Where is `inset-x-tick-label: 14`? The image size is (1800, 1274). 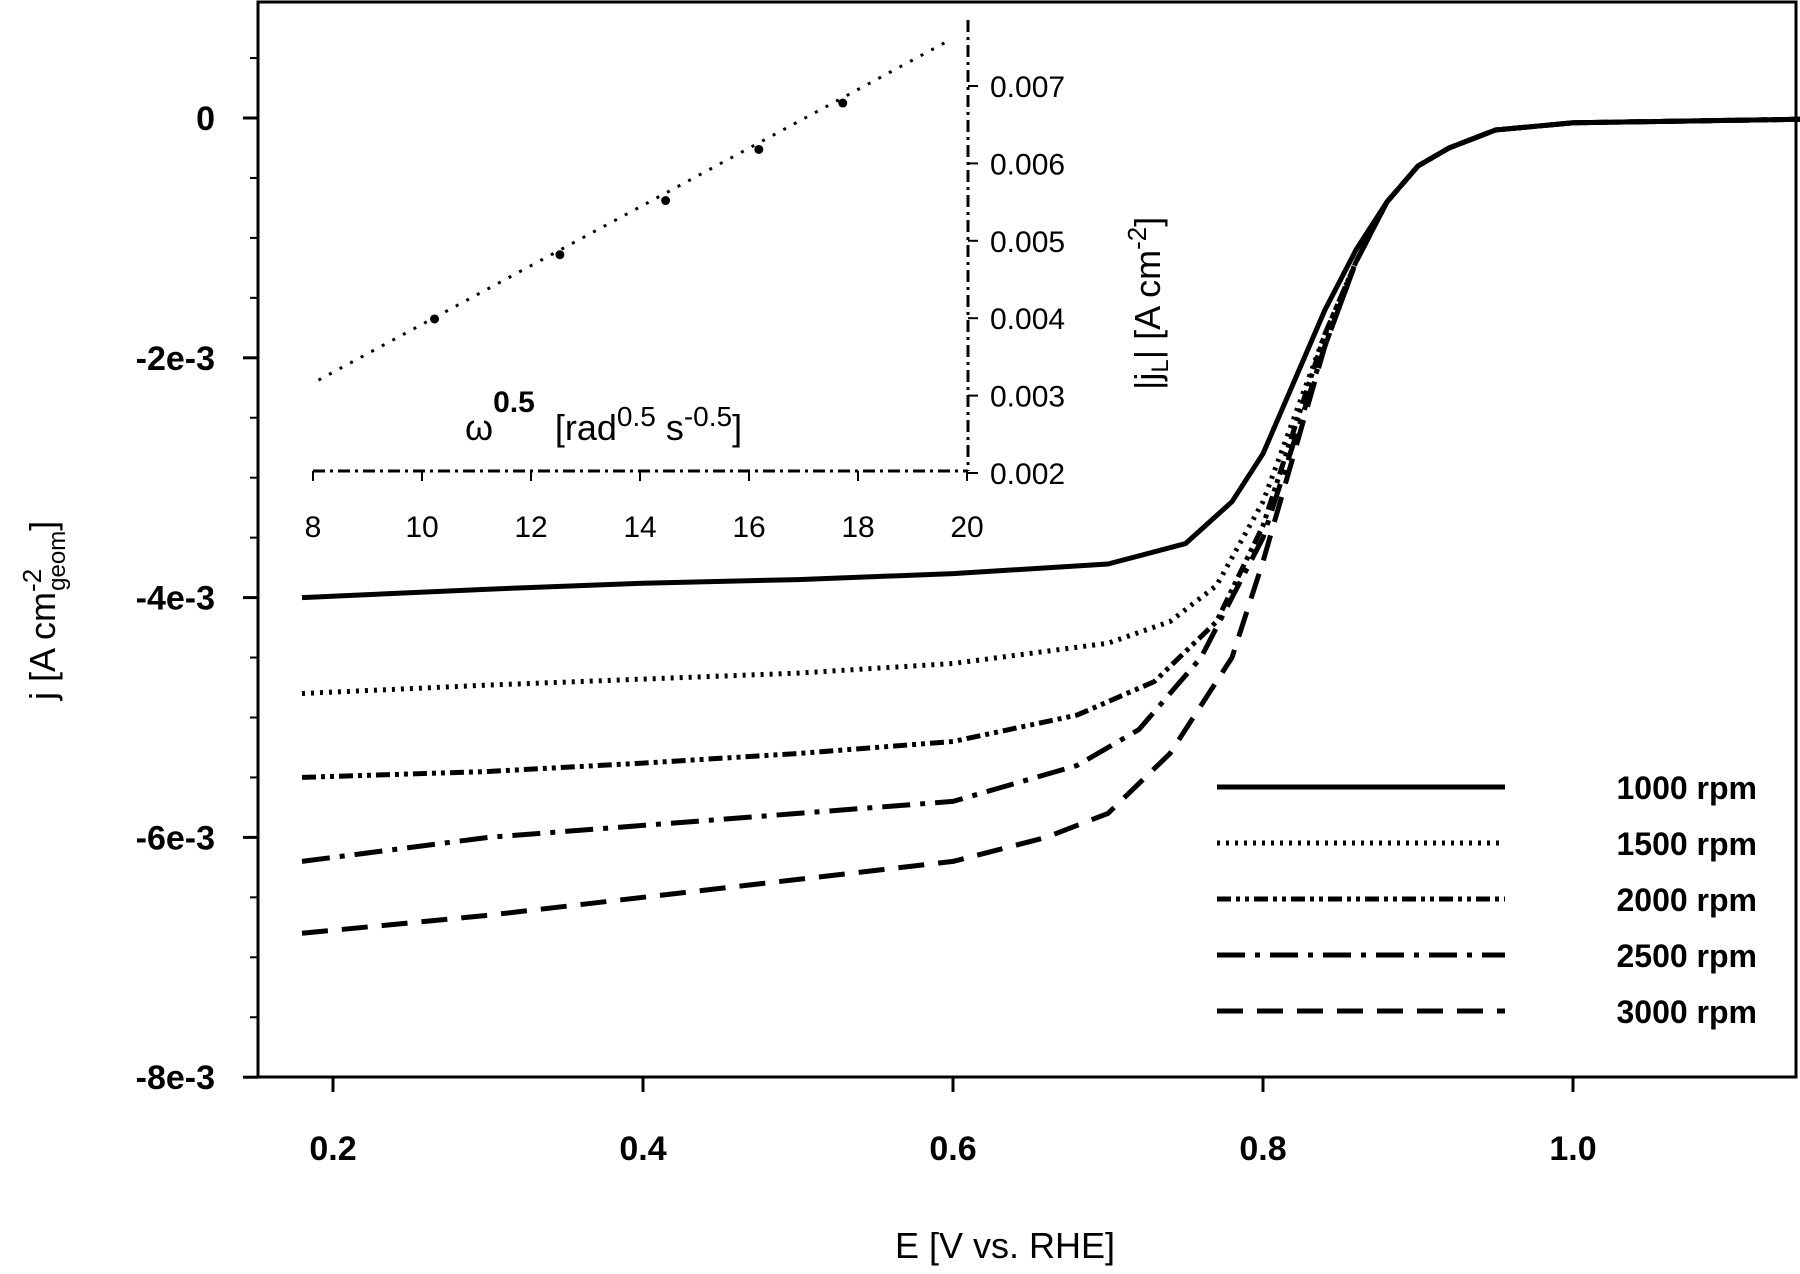 inset-x-tick-label: 14 is located at coordinates (639, 527).